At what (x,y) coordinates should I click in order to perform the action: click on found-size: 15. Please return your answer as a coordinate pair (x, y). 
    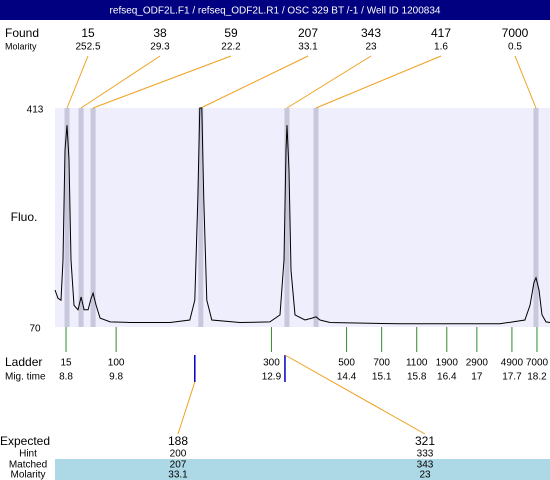
    Looking at the image, I should click on (88, 33).